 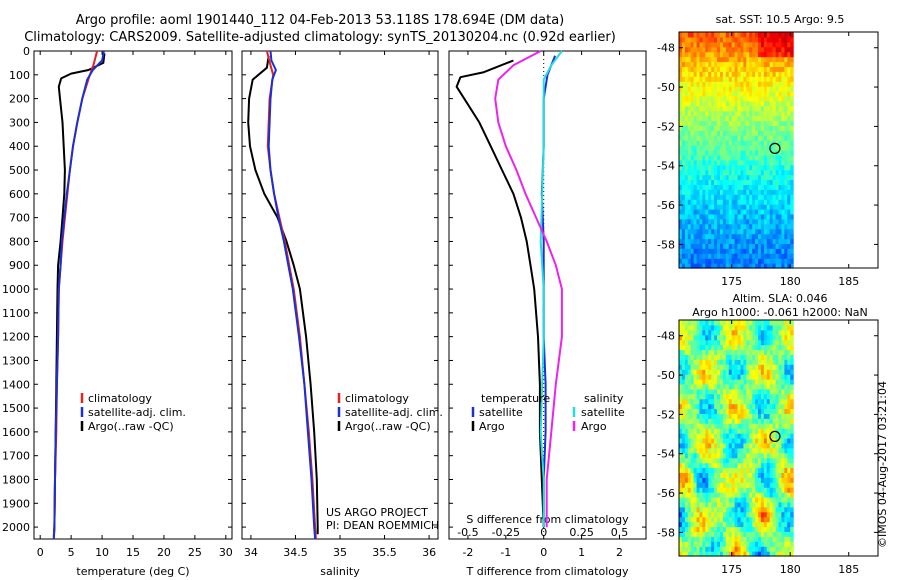 What do you see at coordinates (26, 51) in the screenshot?
I see `y-tick-label: 0` at bounding box center [26, 51].